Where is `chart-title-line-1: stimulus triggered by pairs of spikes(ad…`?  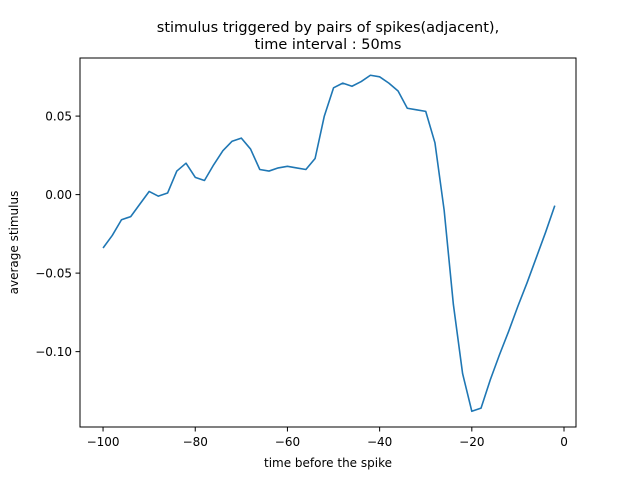 chart-title-line-1: stimulus triggered by pairs of spikes(ad… is located at coordinates (328, 28).